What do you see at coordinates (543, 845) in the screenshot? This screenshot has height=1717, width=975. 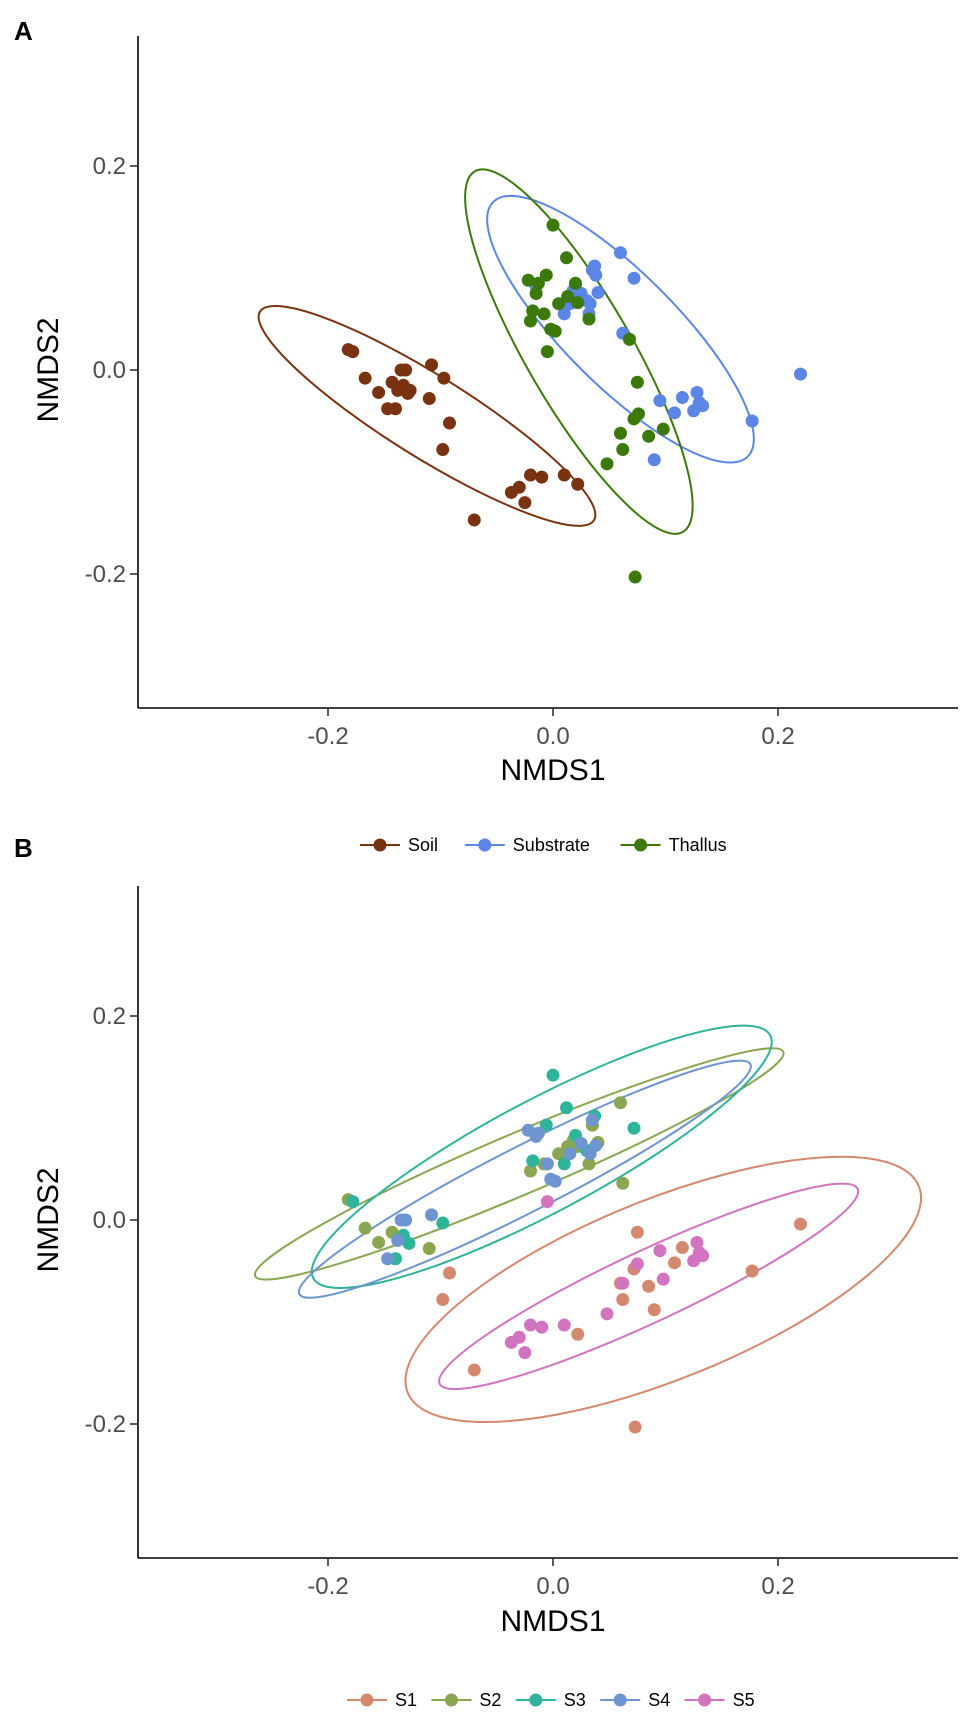 I see `panel-a-legend: Soil Substrate Thallus` at bounding box center [543, 845].